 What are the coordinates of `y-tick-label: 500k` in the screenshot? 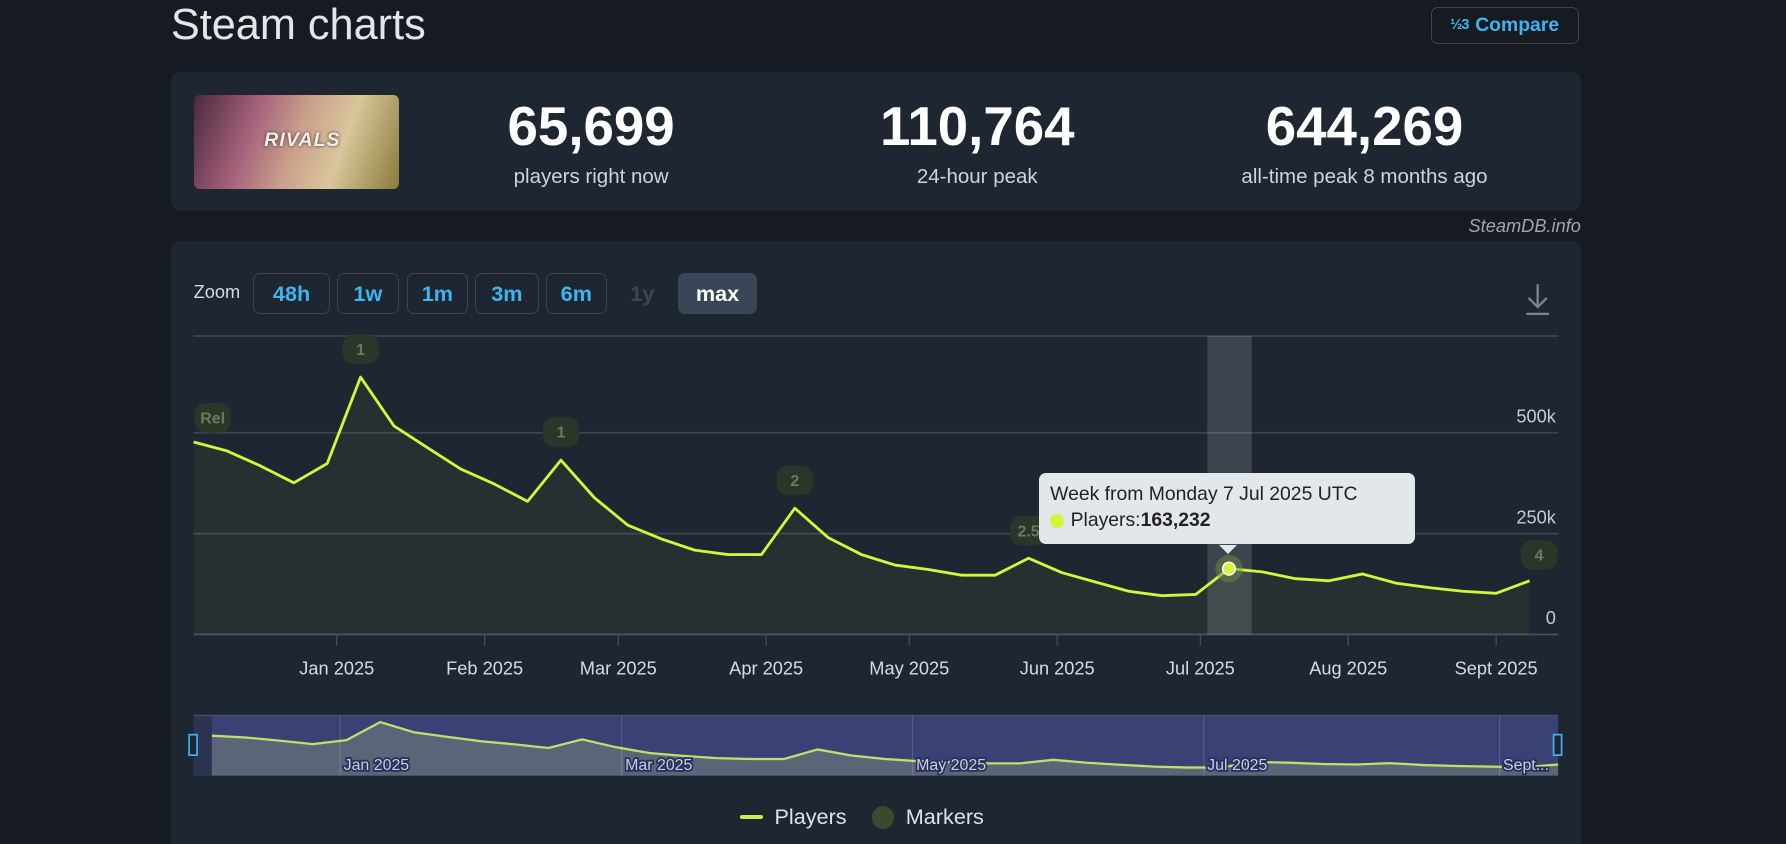 It's located at (1536, 417).